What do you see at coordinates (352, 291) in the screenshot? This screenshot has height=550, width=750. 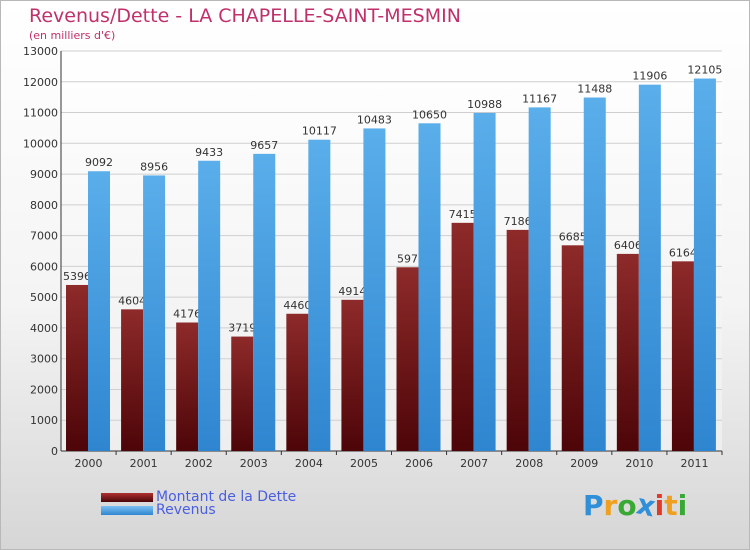 I see `data-label: 4914` at bounding box center [352, 291].